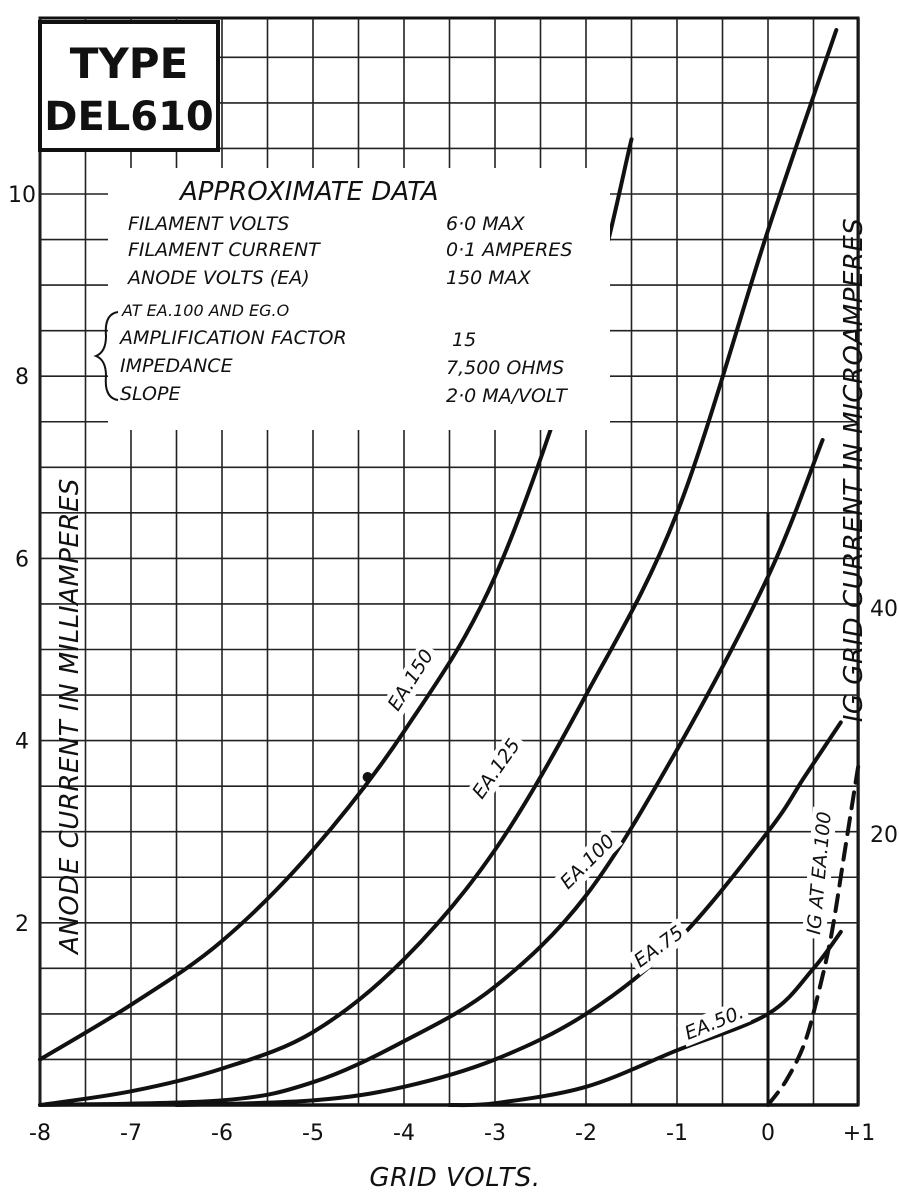  Describe the element at coordinates (22, 195) in the screenshot. I see `y-tick-label: 10` at that location.